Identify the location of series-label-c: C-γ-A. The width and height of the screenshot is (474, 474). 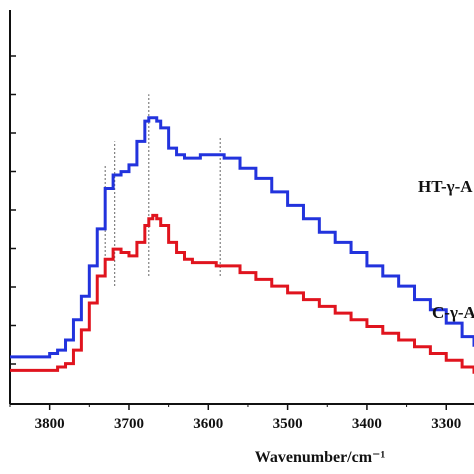
(453, 312).